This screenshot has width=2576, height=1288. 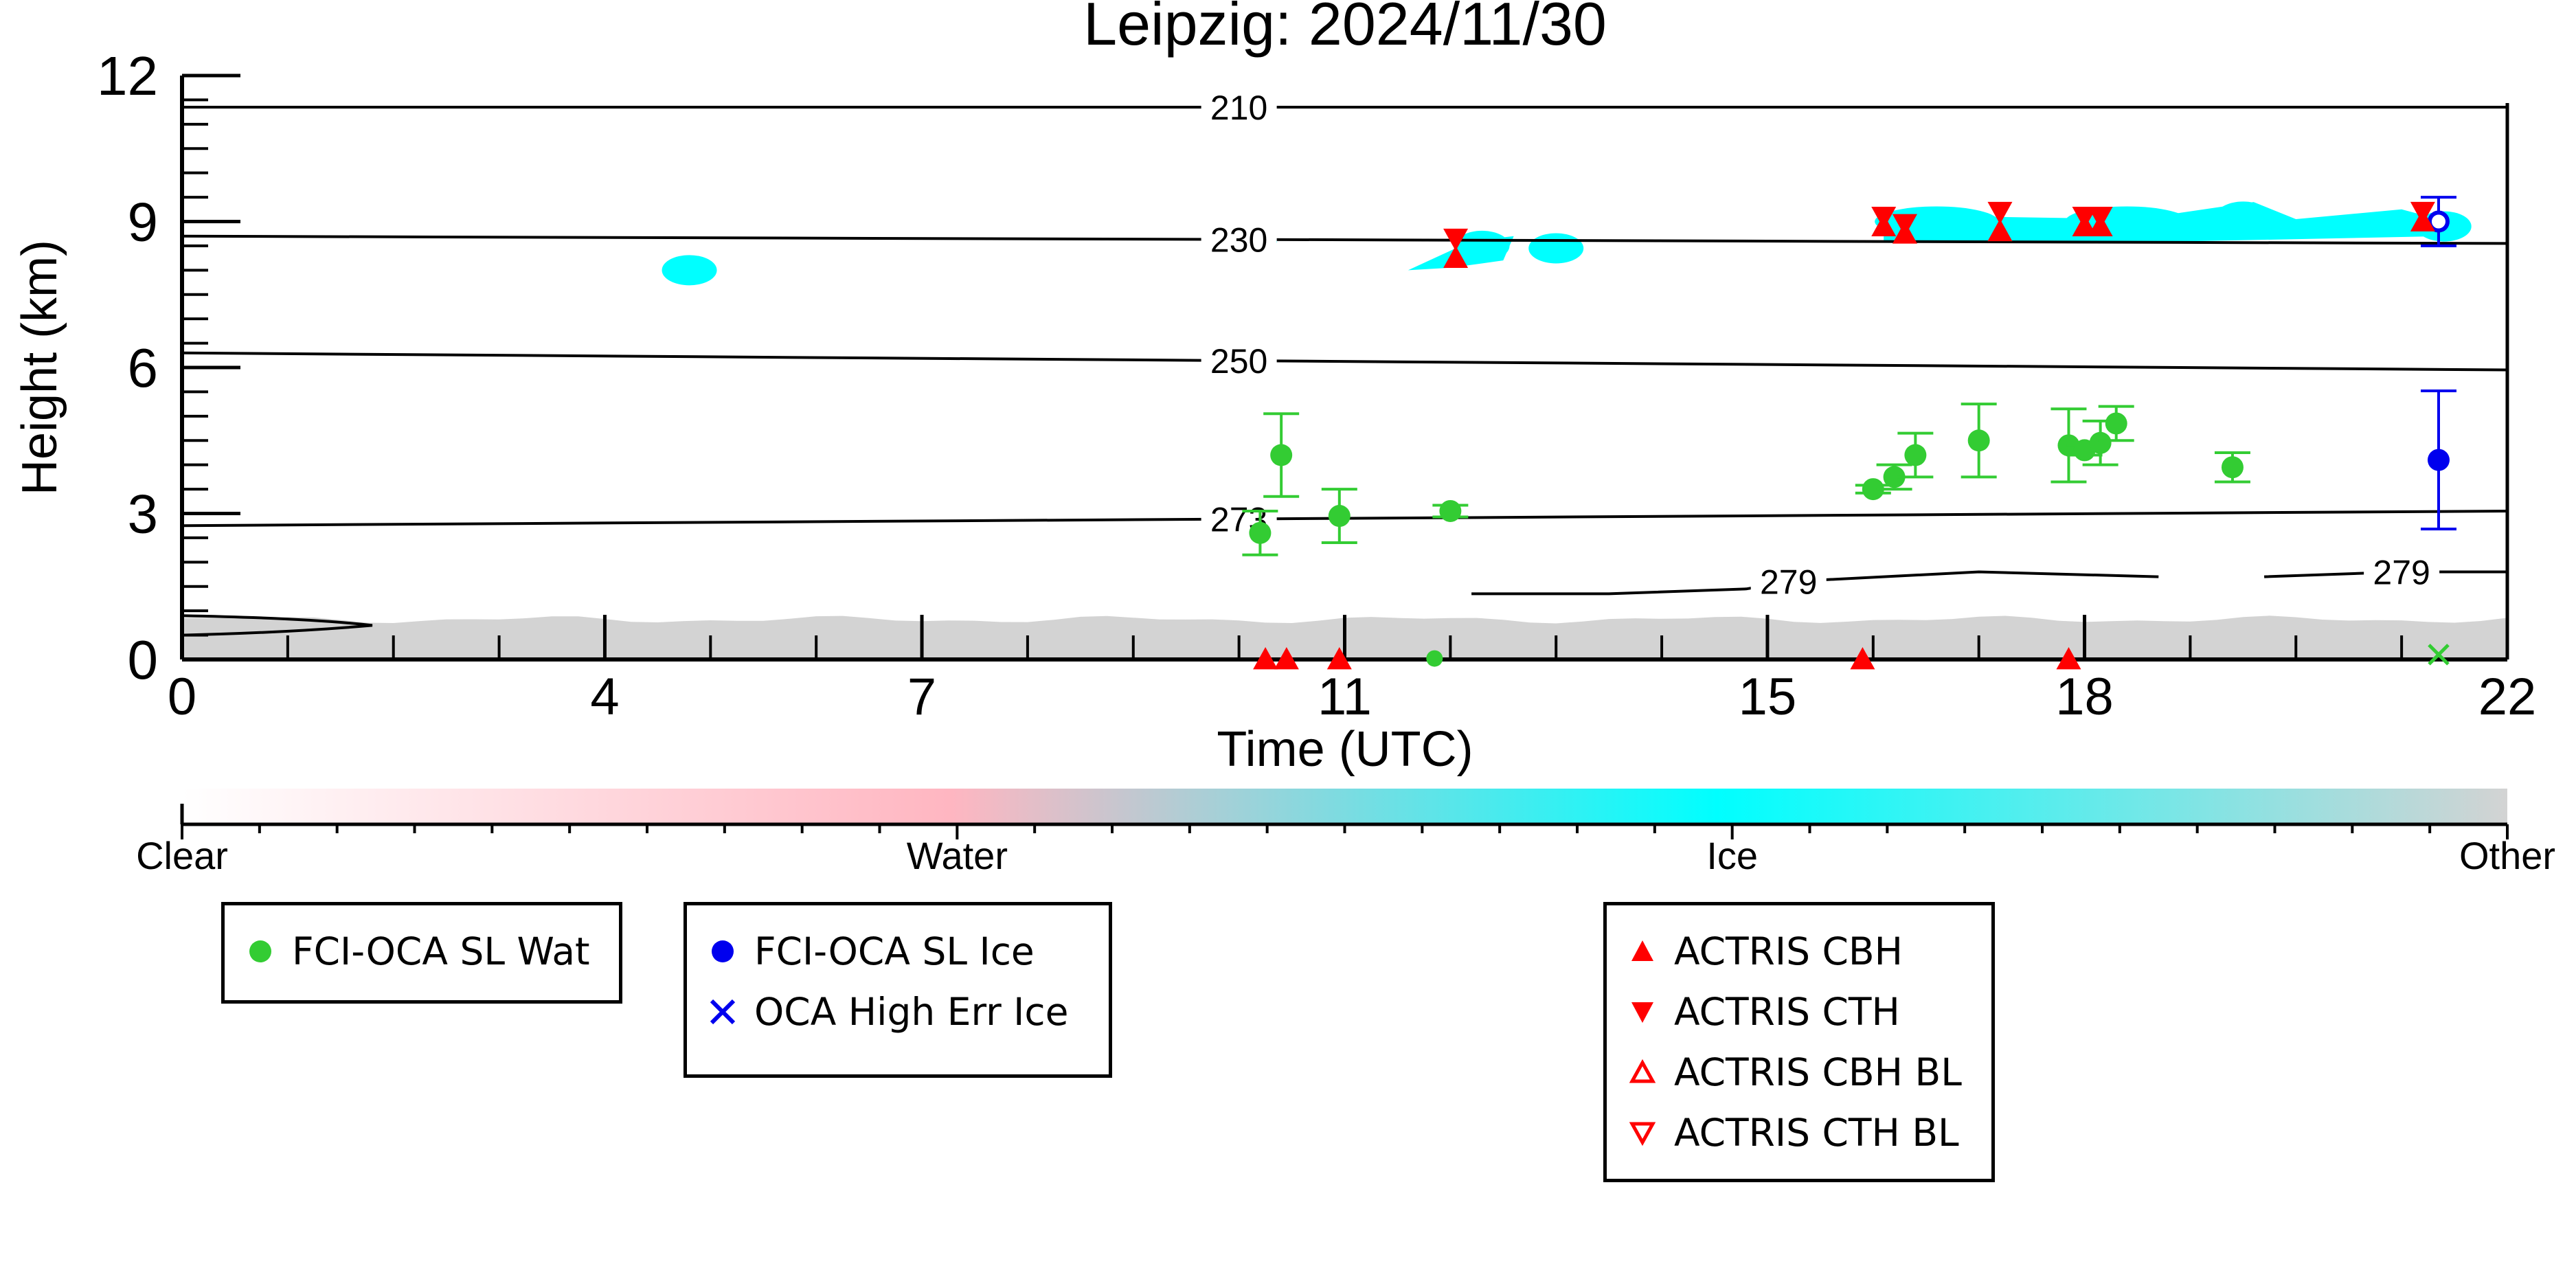 What do you see at coordinates (182, 855) in the screenshot?
I see `colorbar-label: Clear` at bounding box center [182, 855].